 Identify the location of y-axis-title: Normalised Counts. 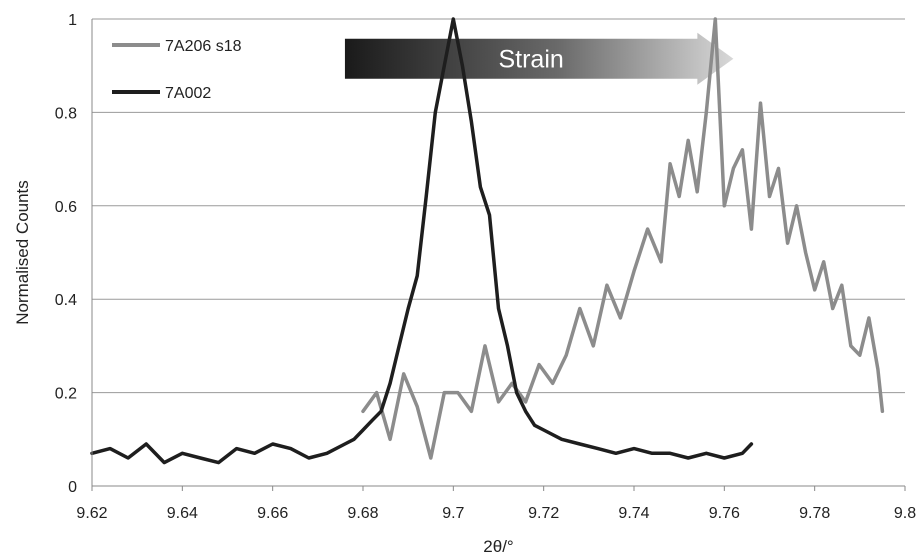
(22, 252).